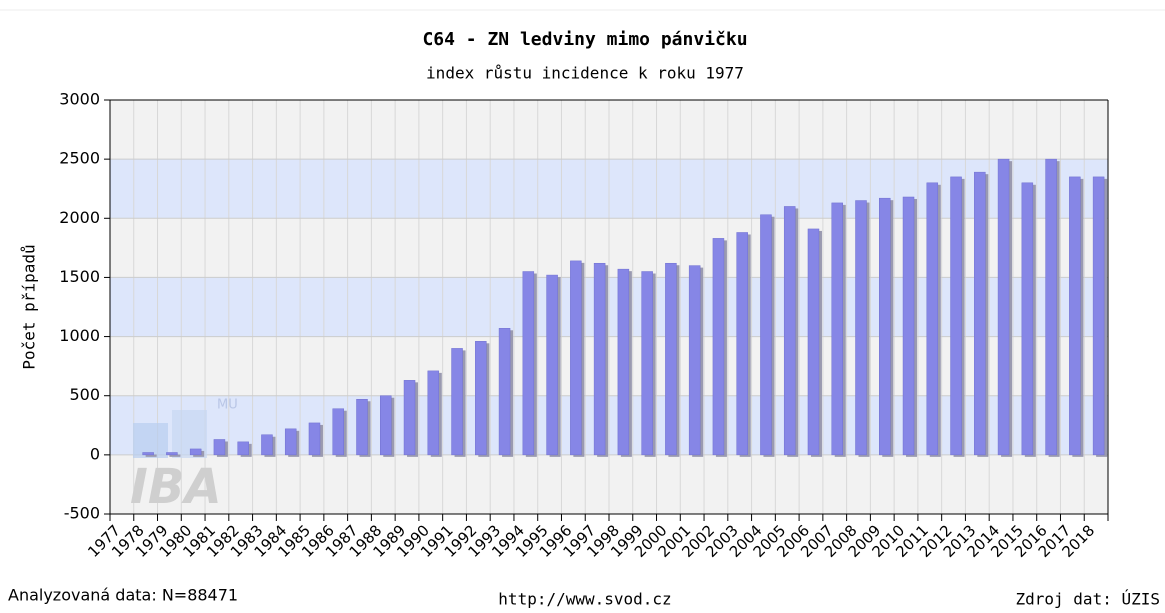  I want to click on chart-subtitle: index růstu incidence k roku 1977, so click(585, 73).